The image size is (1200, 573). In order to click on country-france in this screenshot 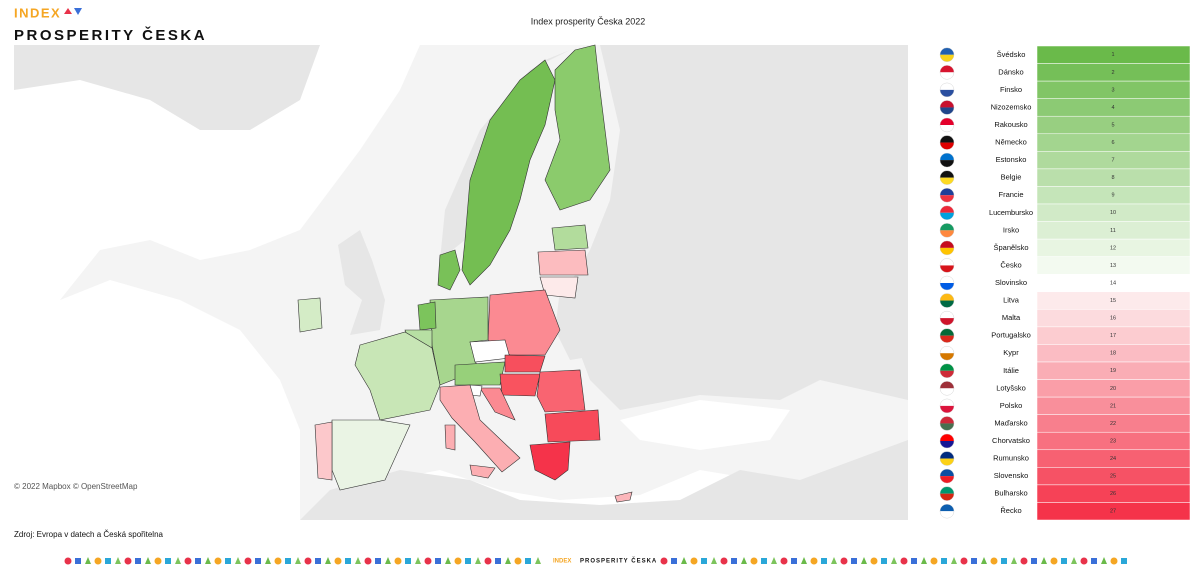, I will do `click(397, 376)`.